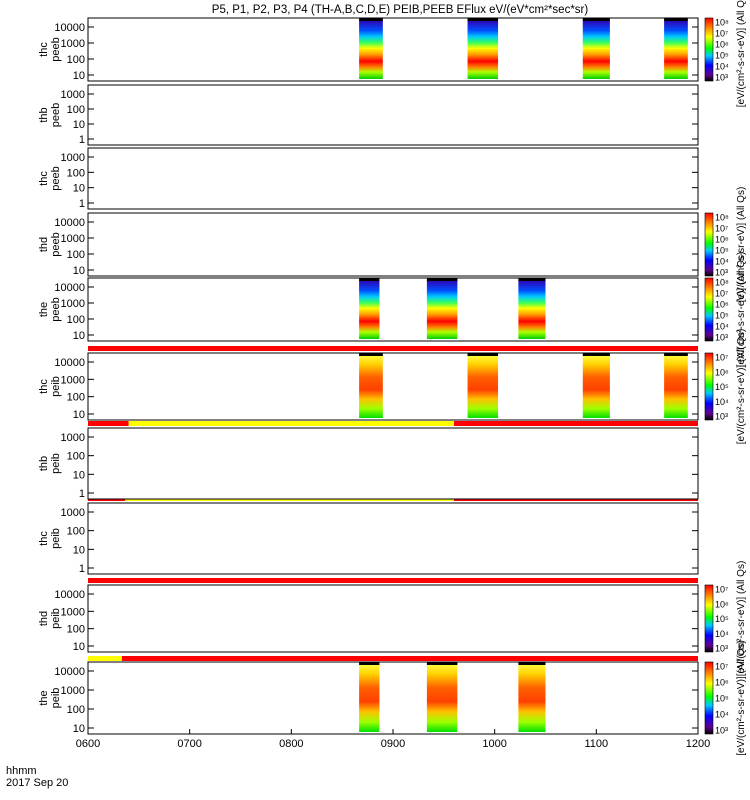 The height and width of the screenshot is (800, 750). I want to click on x-tick-label: 0800, so click(291, 744).